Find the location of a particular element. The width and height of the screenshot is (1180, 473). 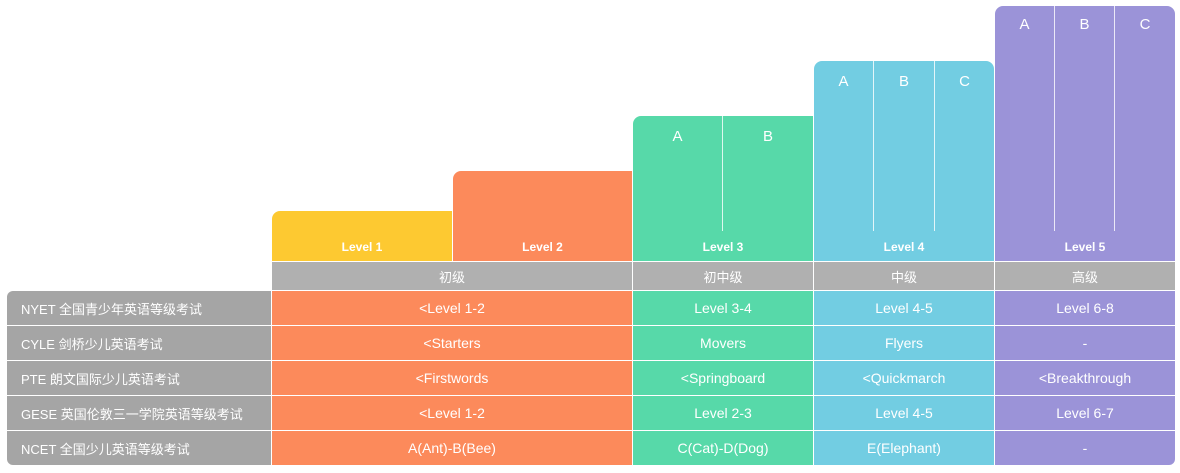

level-5-sub-c: C is located at coordinates (1145, 24).